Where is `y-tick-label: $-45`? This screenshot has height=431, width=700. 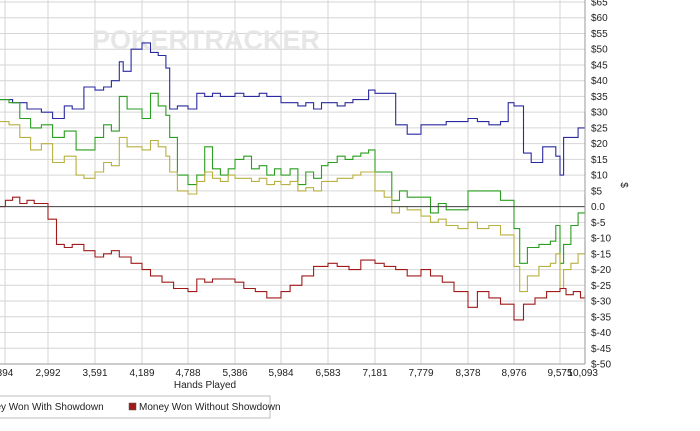 y-tick-label: $-45 is located at coordinates (601, 349).